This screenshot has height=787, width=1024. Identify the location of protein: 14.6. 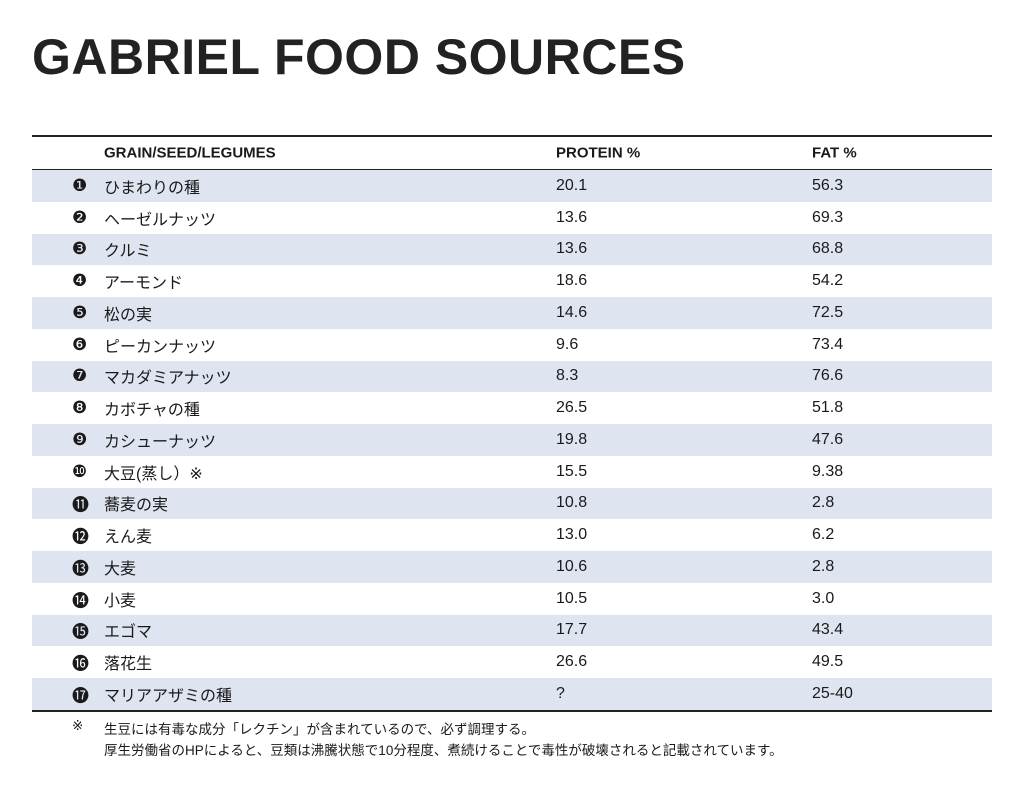
(572, 312).